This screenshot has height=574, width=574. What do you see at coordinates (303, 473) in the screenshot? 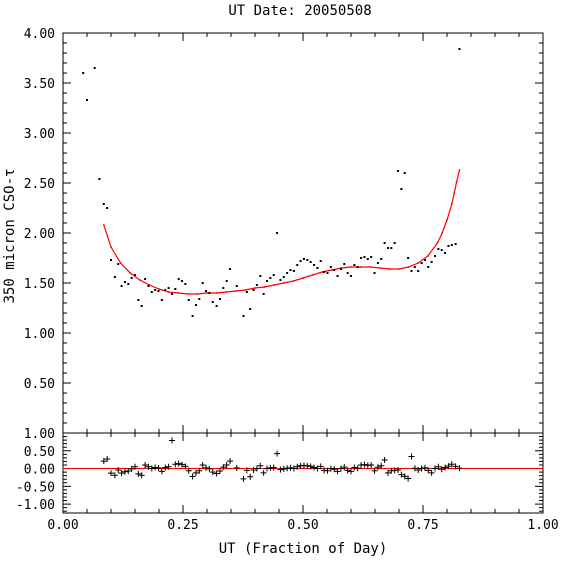
I see `residual-plot-frame` at bounding box center [303, 473].